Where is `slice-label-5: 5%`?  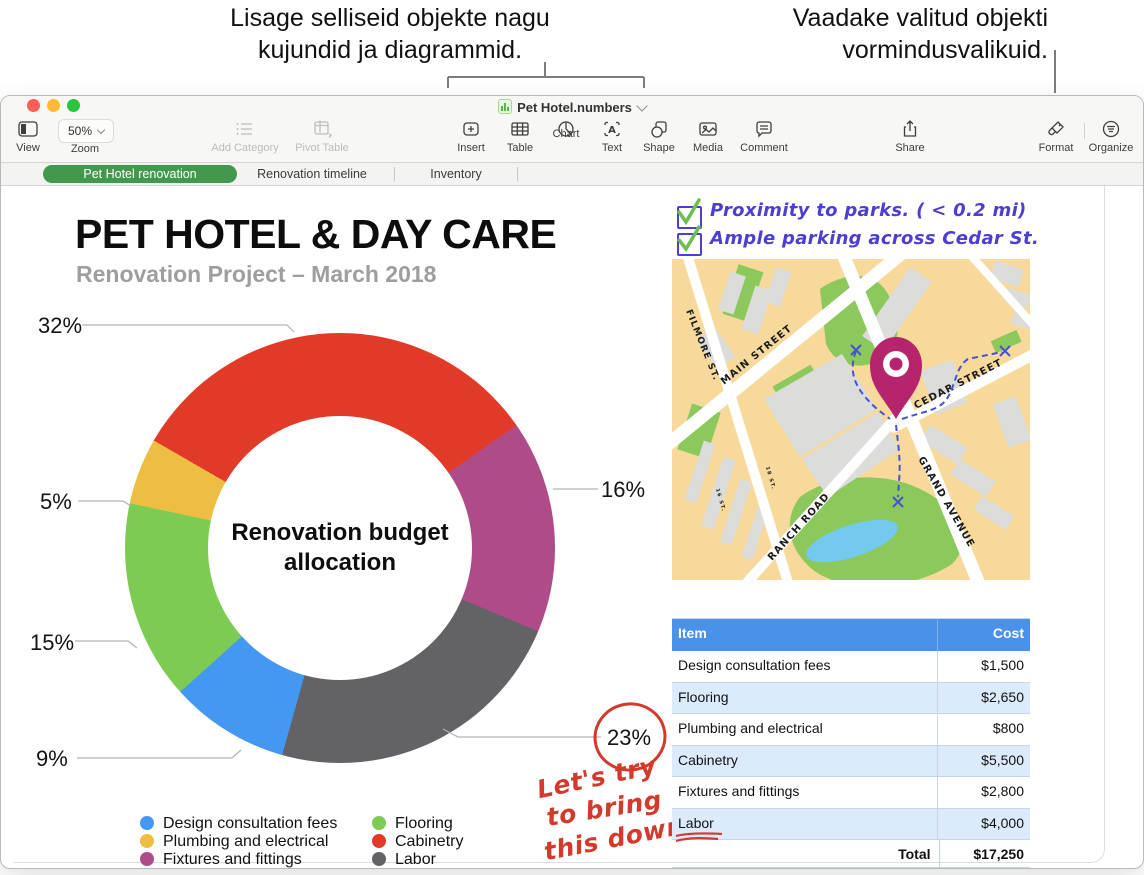
slice-label-5: 5% is located at coordinates (56, 501).